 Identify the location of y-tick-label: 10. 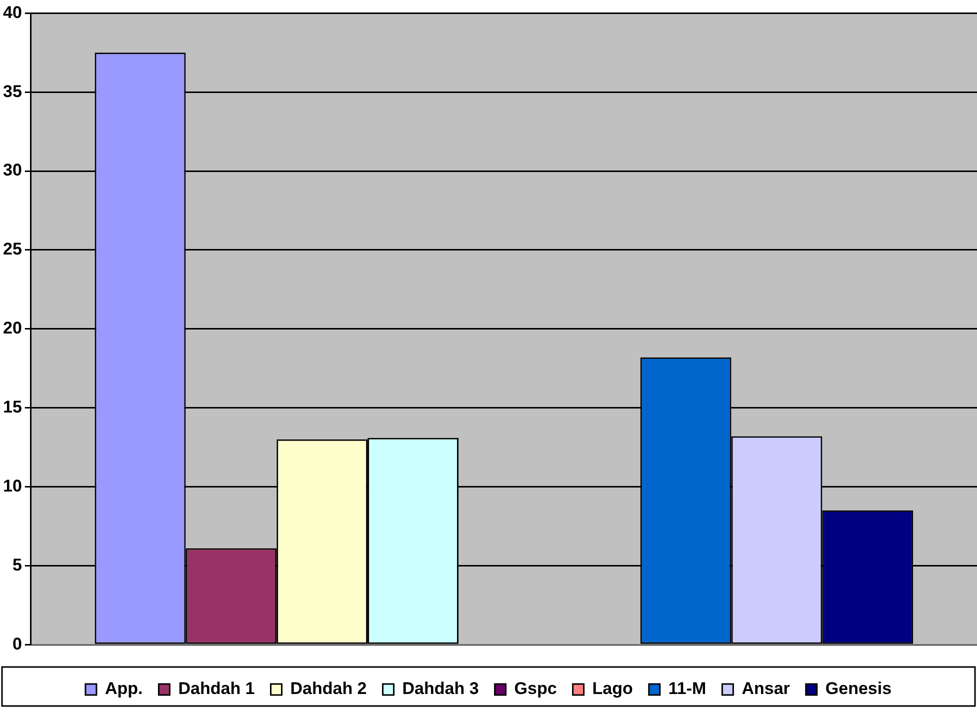
(12, 486).